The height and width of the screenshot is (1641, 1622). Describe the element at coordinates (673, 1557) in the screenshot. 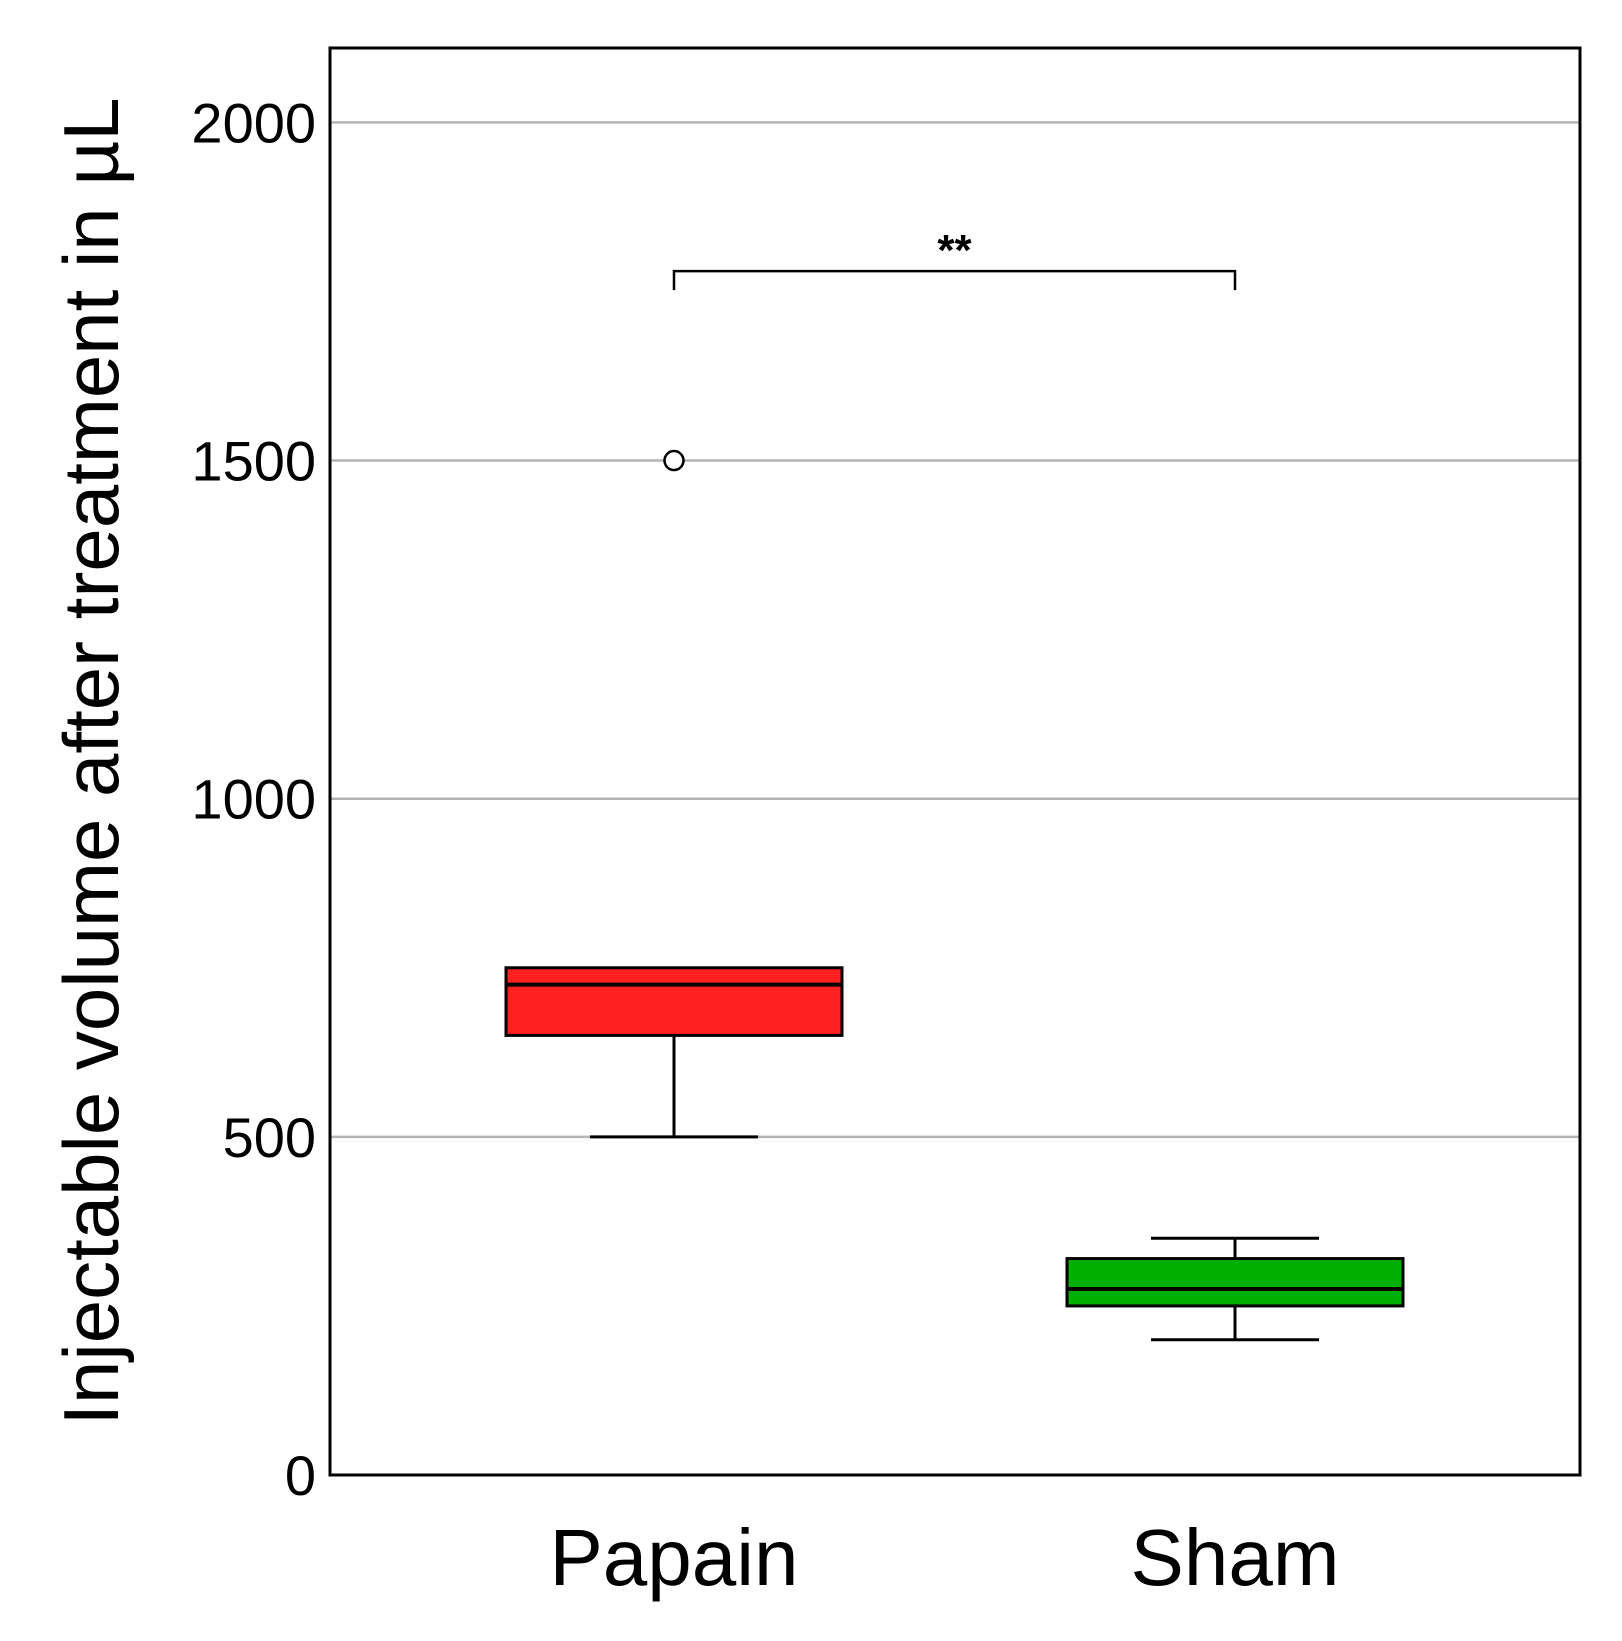

I see `x-category-label: Papain` at that location.